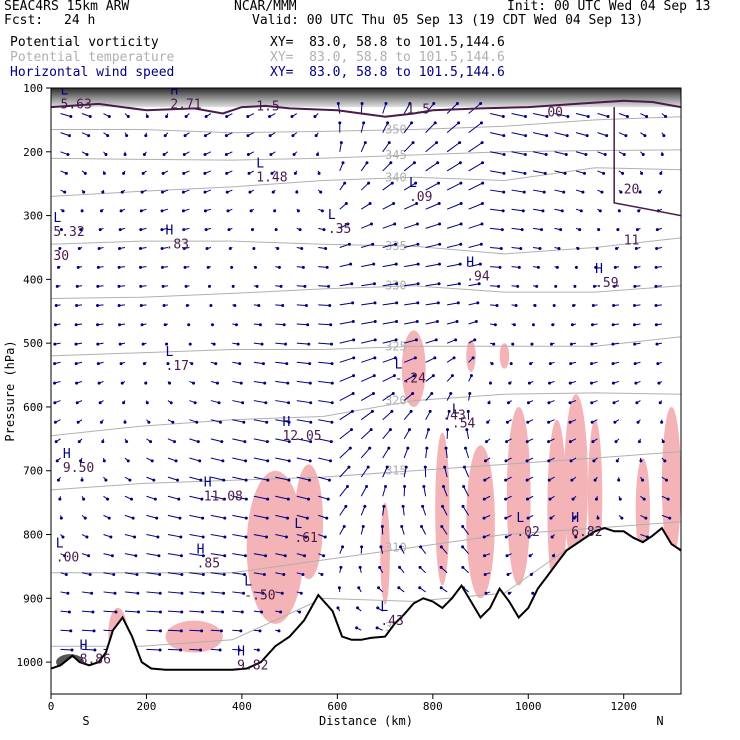 The height and width of the screenshot is (740, 740). Describe the element at coordinates (366, 98) in the screenshot. I see `tropopause-shading` at that location.